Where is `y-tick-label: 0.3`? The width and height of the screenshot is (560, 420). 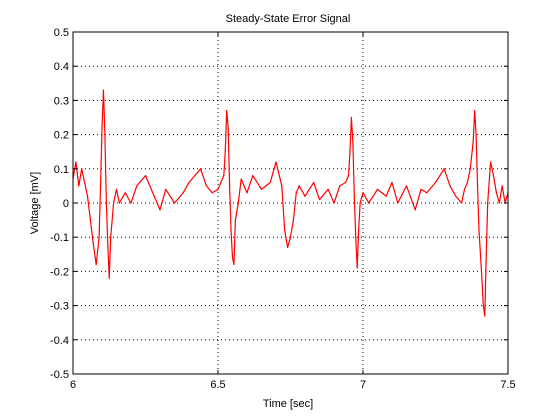 y-tick-label: 0.3 is located at coordinates (61, 101).